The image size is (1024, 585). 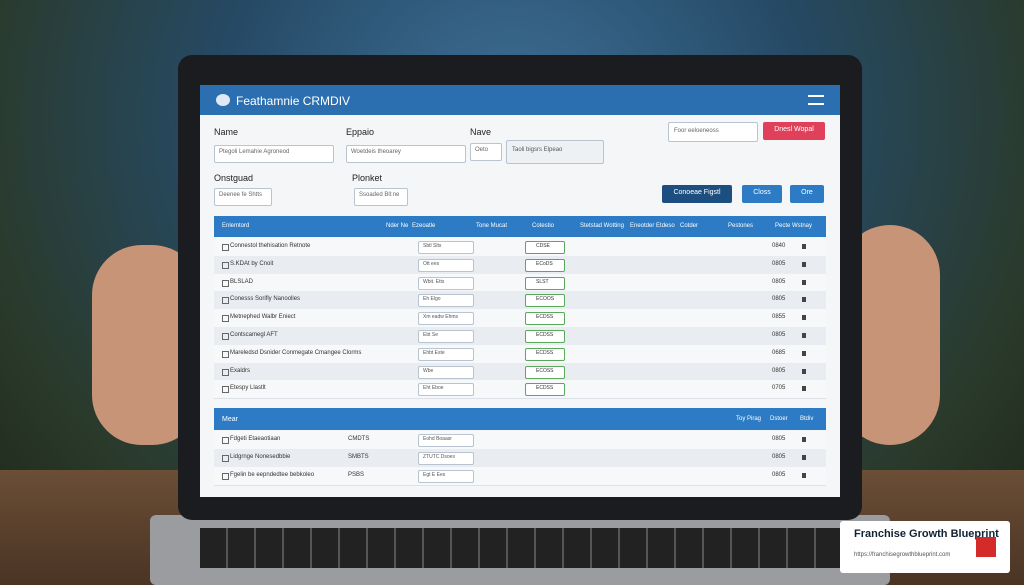 I want to click on input-value: Ssoaded Bll:ne, so click(x=379, y=195).